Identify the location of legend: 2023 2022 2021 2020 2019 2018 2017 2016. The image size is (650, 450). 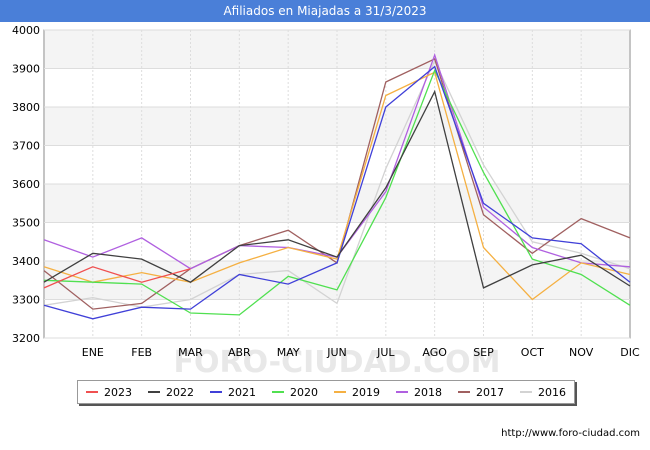
(326, 392).